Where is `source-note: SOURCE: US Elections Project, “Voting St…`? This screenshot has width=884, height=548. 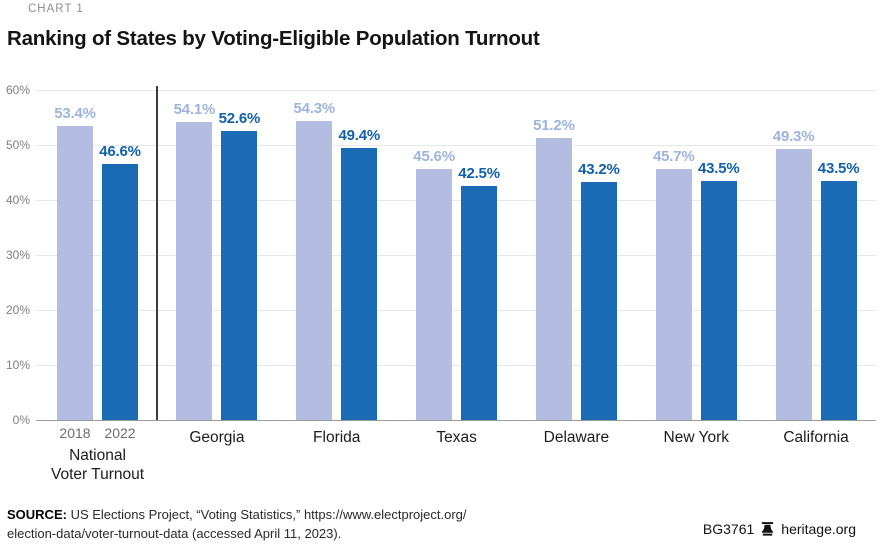 source-note: SOURCE: US Elections Project, “Voting St… is located at coordinates (237, 524).